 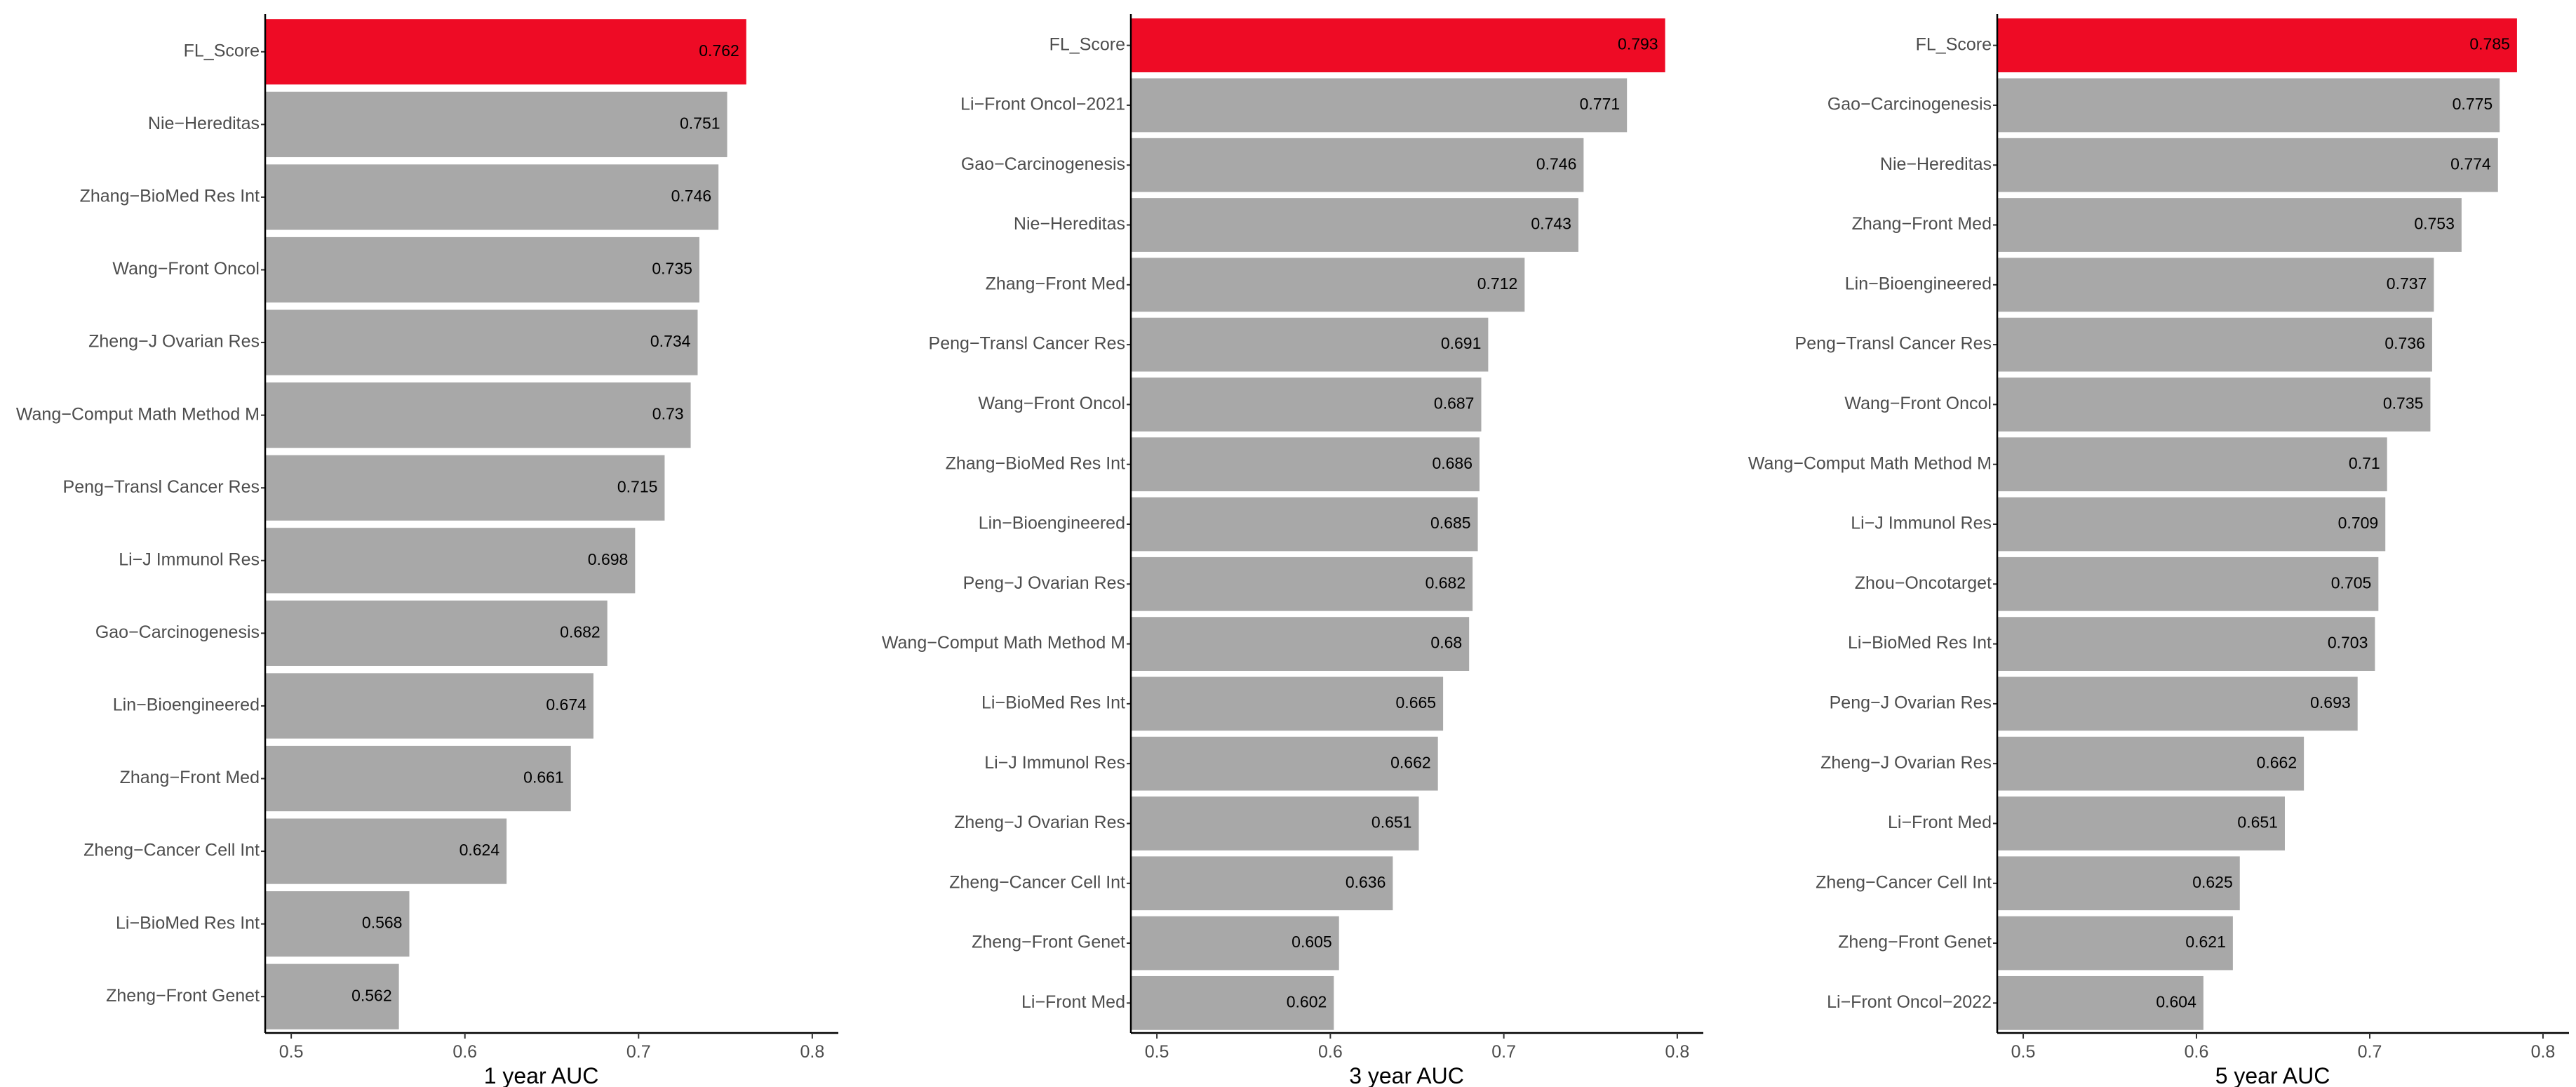 What do you see at coordinates (2489, 44) in the screenshot?
I see `value-label: 0.785` at bounding box center [2489, 44].